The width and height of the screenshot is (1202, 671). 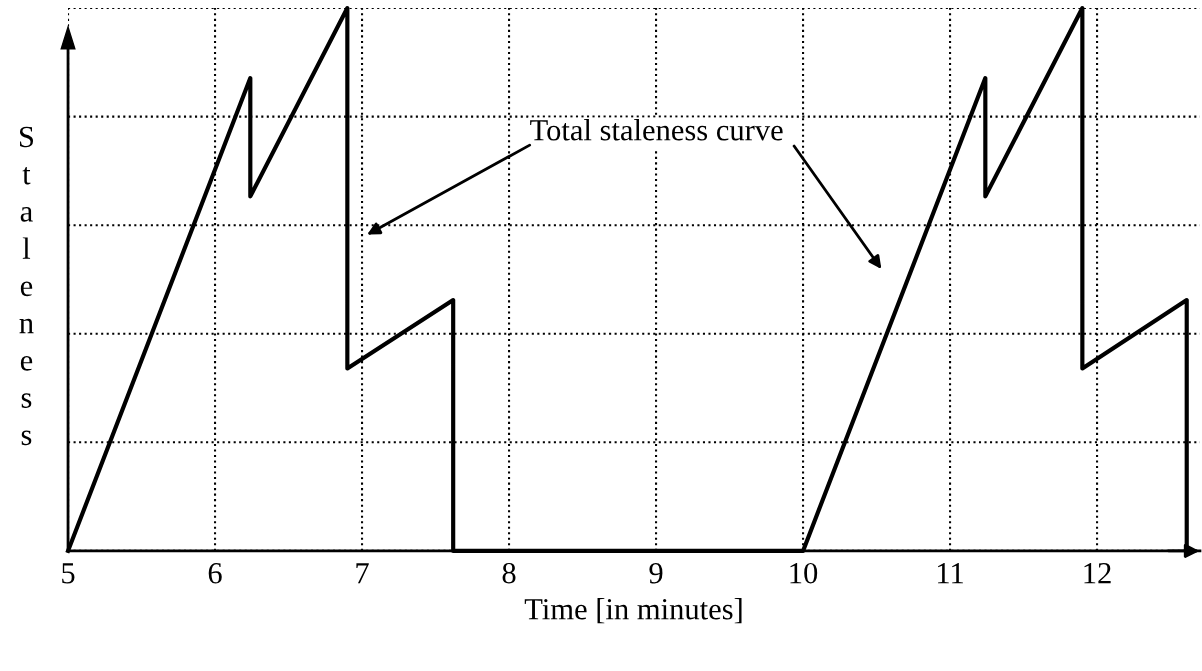 What do you see at coordinates (215, 573) in the screenshot?
I see `x-tick-label: 6` at bounding box center [215, 573].